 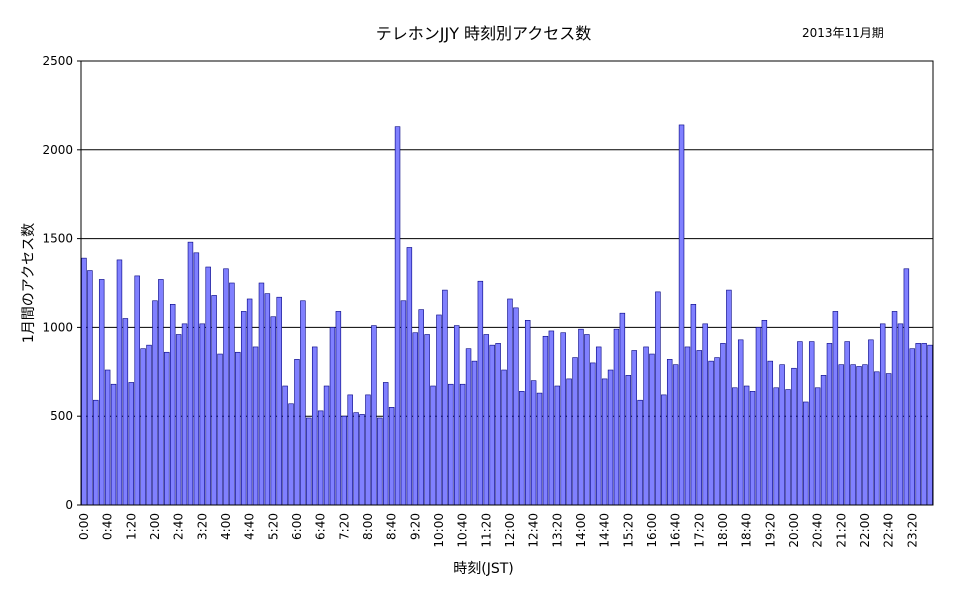 What do you see at coordinates (841, 530) in the screenshot?
I see `x-tick-label: 21:20` at bounding box center [841, 530].